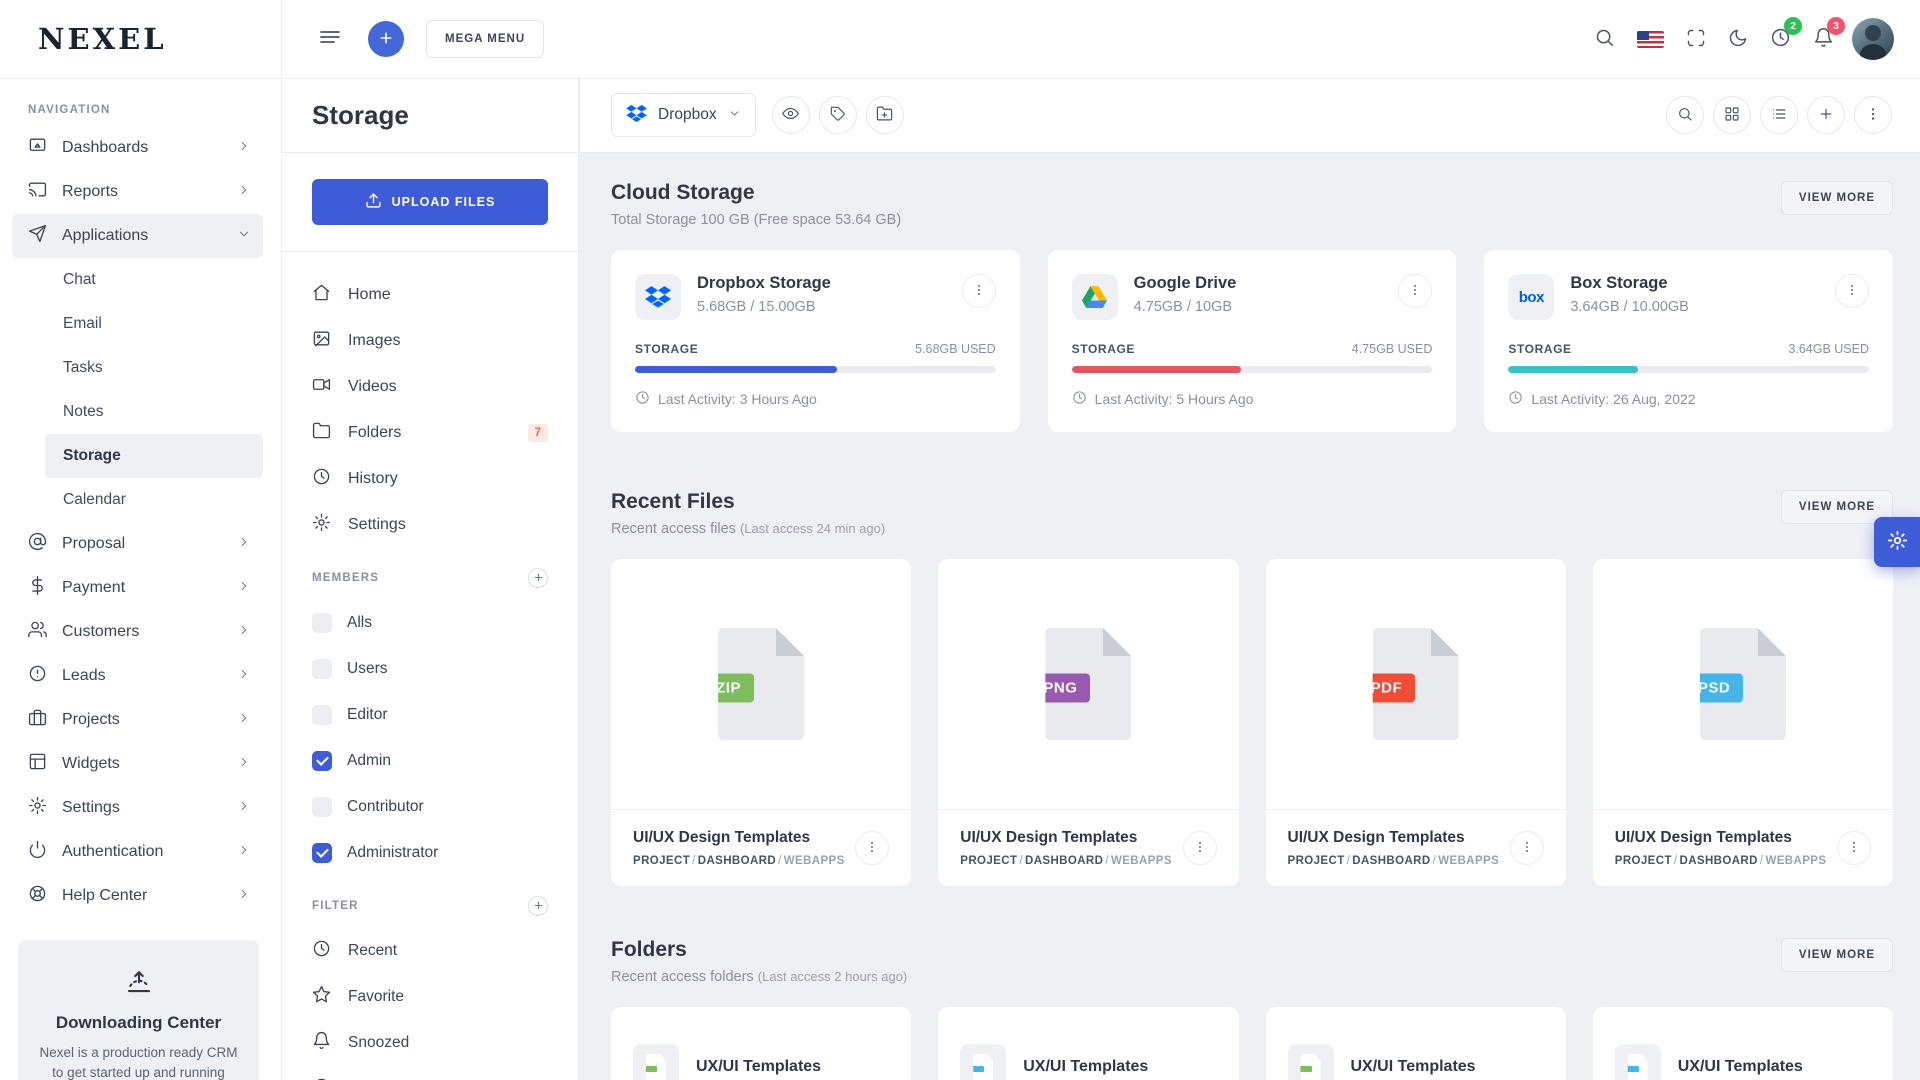  I want to click on sidebar-toggle-button, so click(330, 39).